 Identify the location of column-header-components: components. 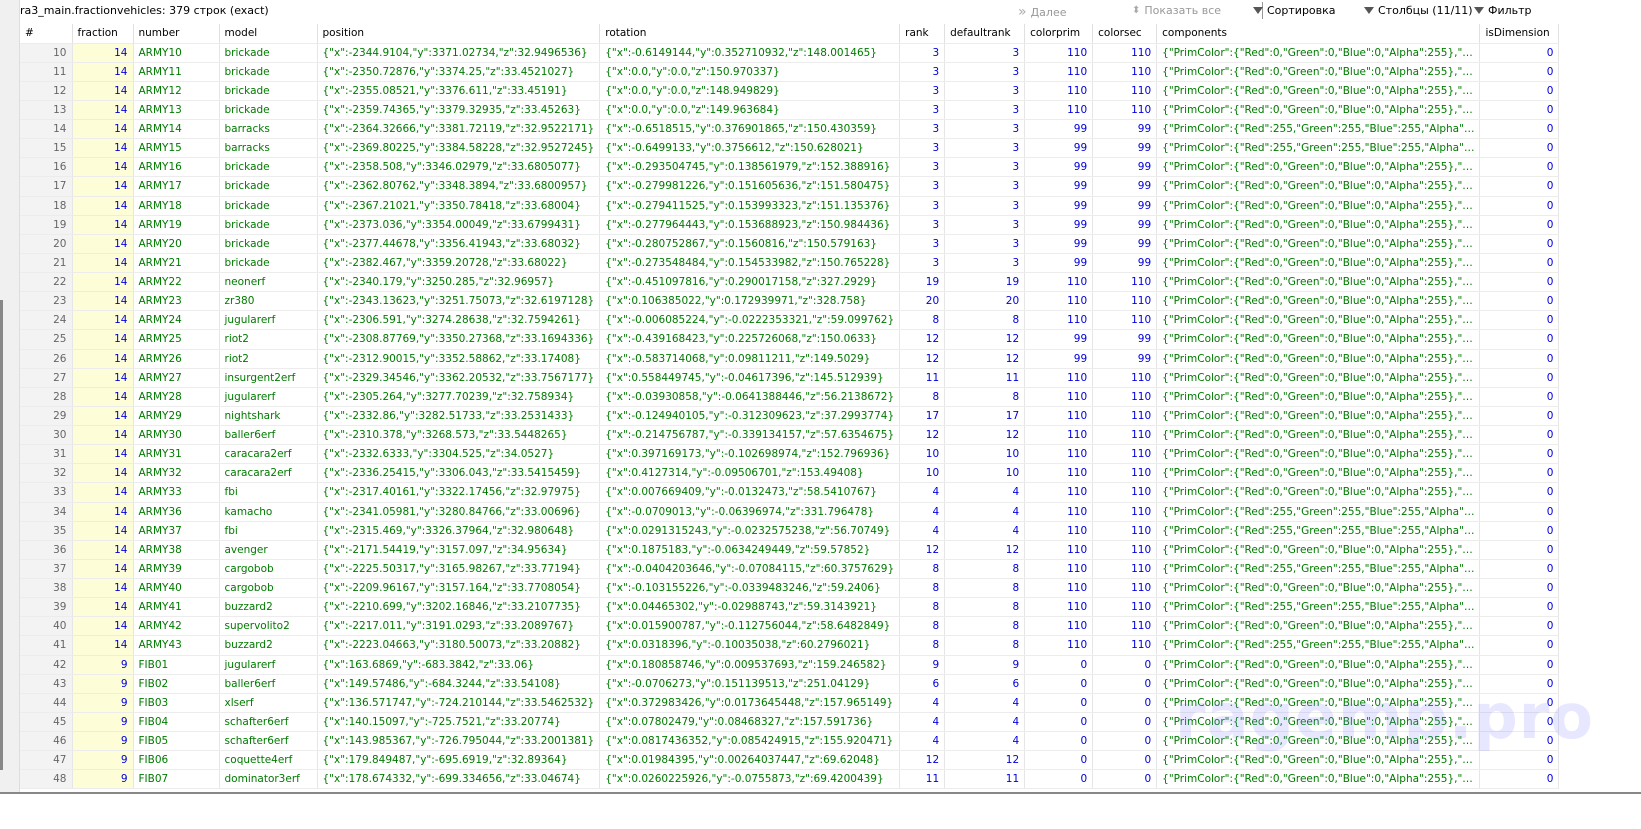
(1318, 34).